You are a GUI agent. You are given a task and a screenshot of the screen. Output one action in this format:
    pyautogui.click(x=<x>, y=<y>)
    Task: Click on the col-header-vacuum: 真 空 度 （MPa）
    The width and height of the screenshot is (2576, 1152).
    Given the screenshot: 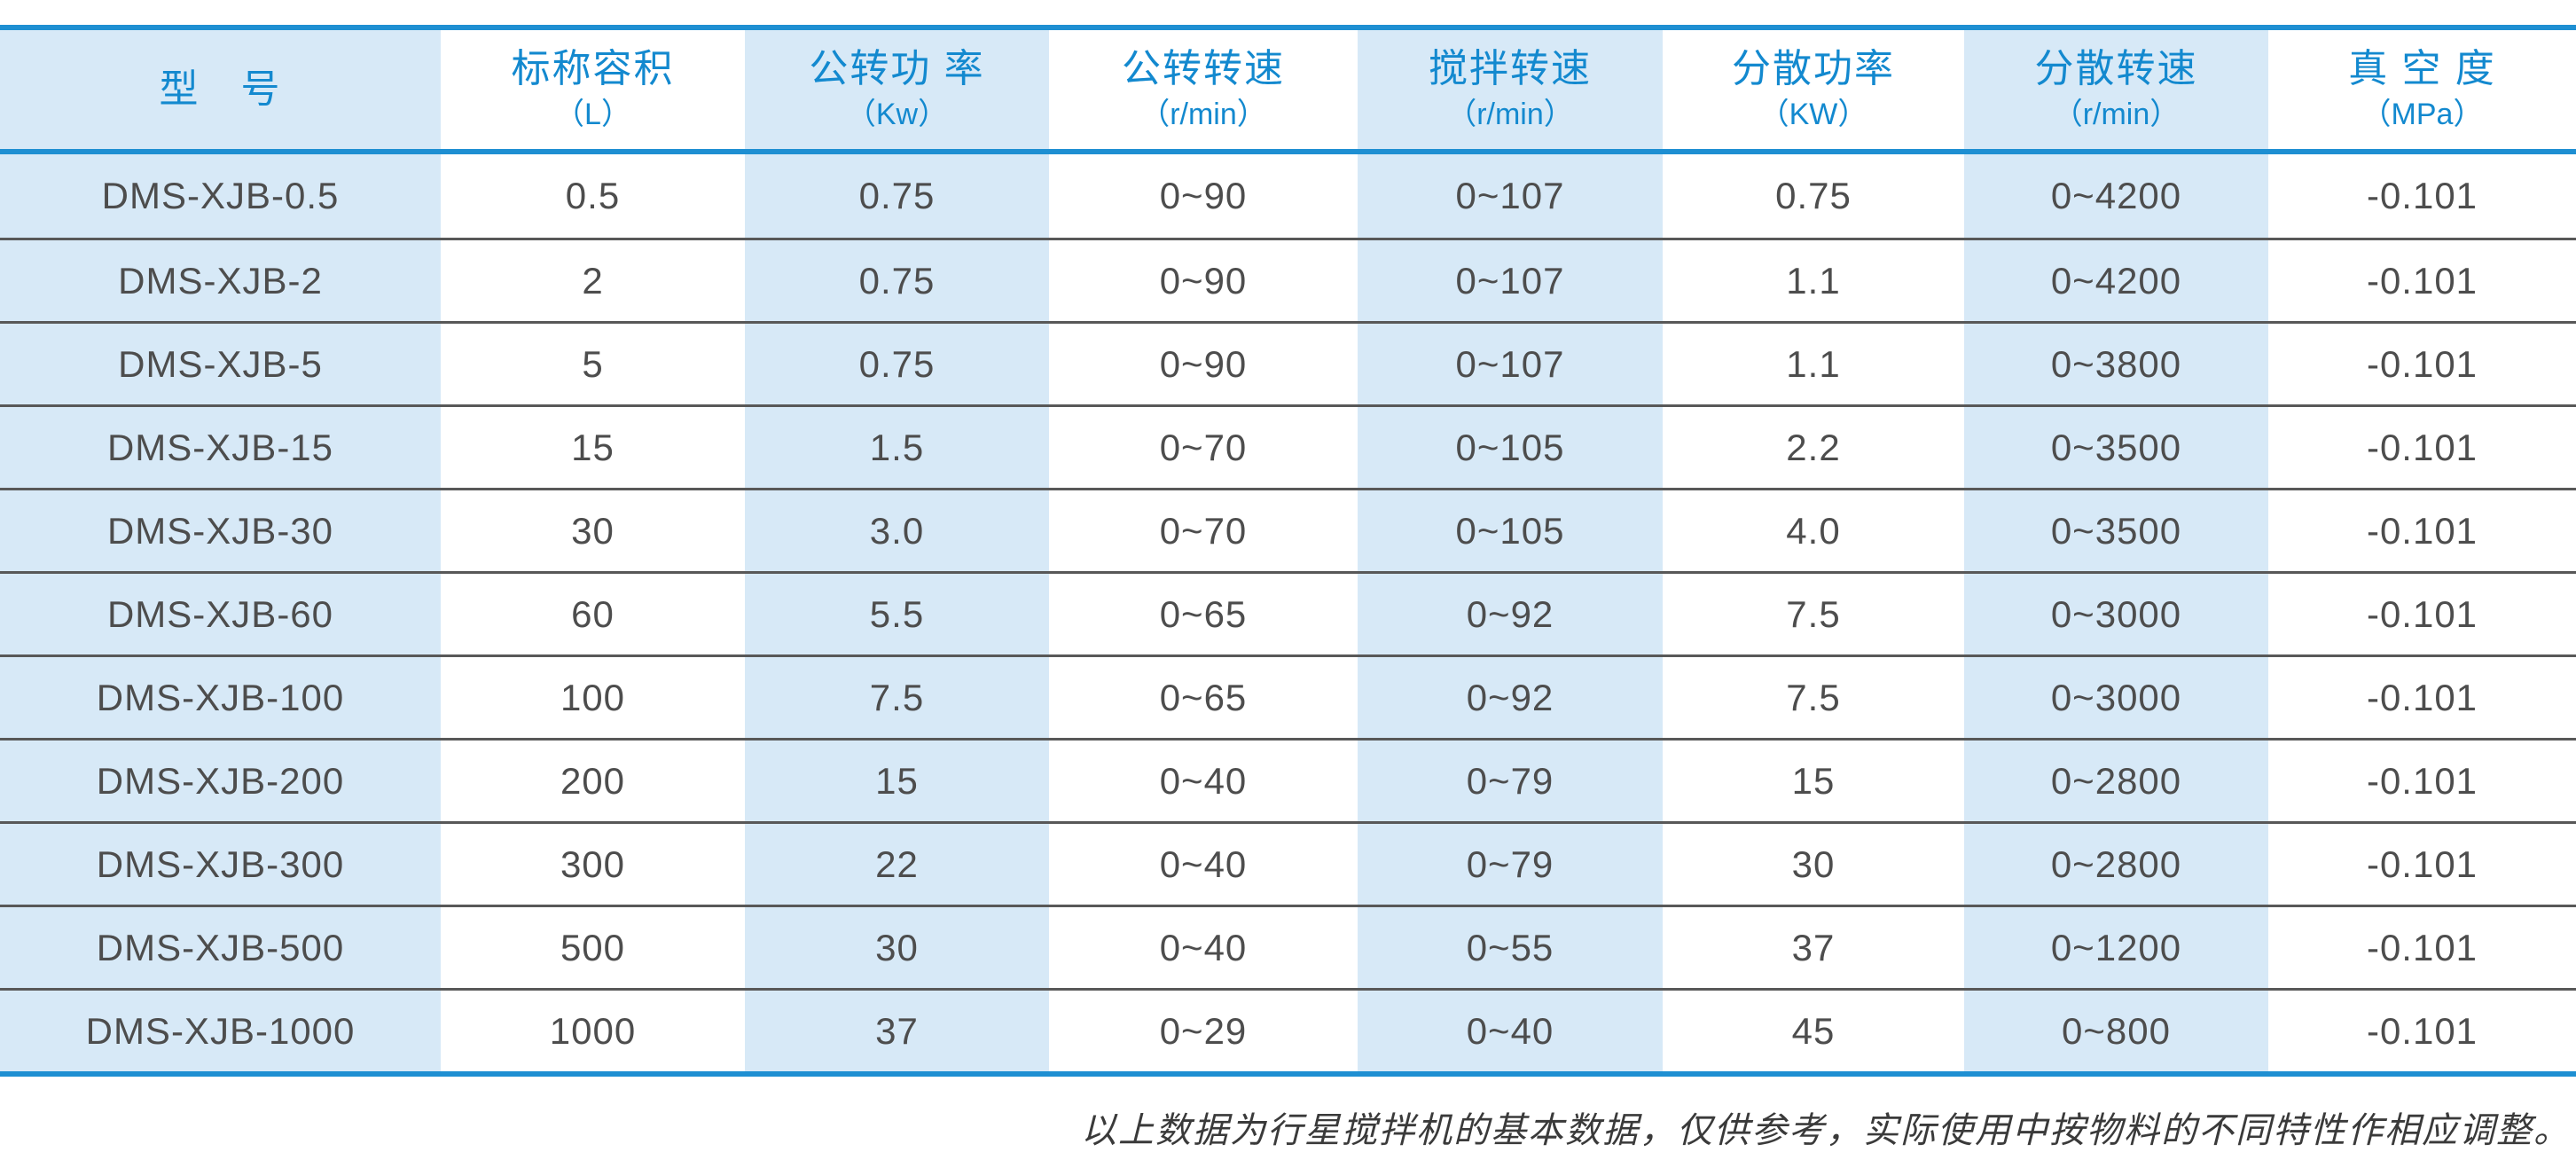 What is the action you would take?
    pyautogui.click(x=2422, y=90)
    